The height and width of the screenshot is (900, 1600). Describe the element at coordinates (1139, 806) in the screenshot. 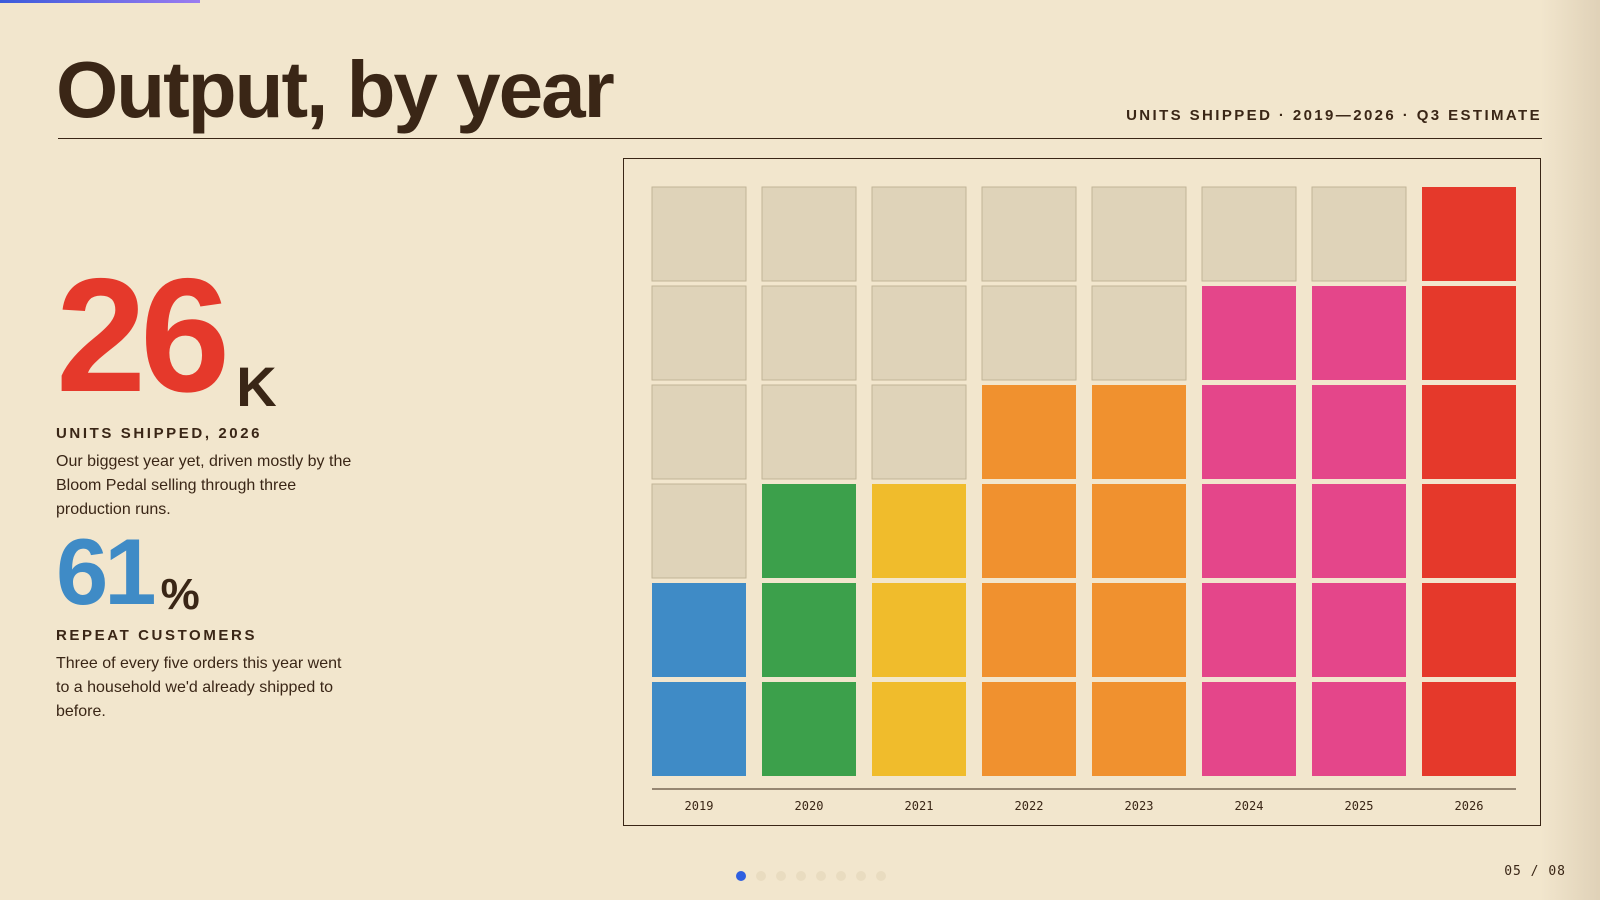

I see `x-tick-label: 2023` at that location.